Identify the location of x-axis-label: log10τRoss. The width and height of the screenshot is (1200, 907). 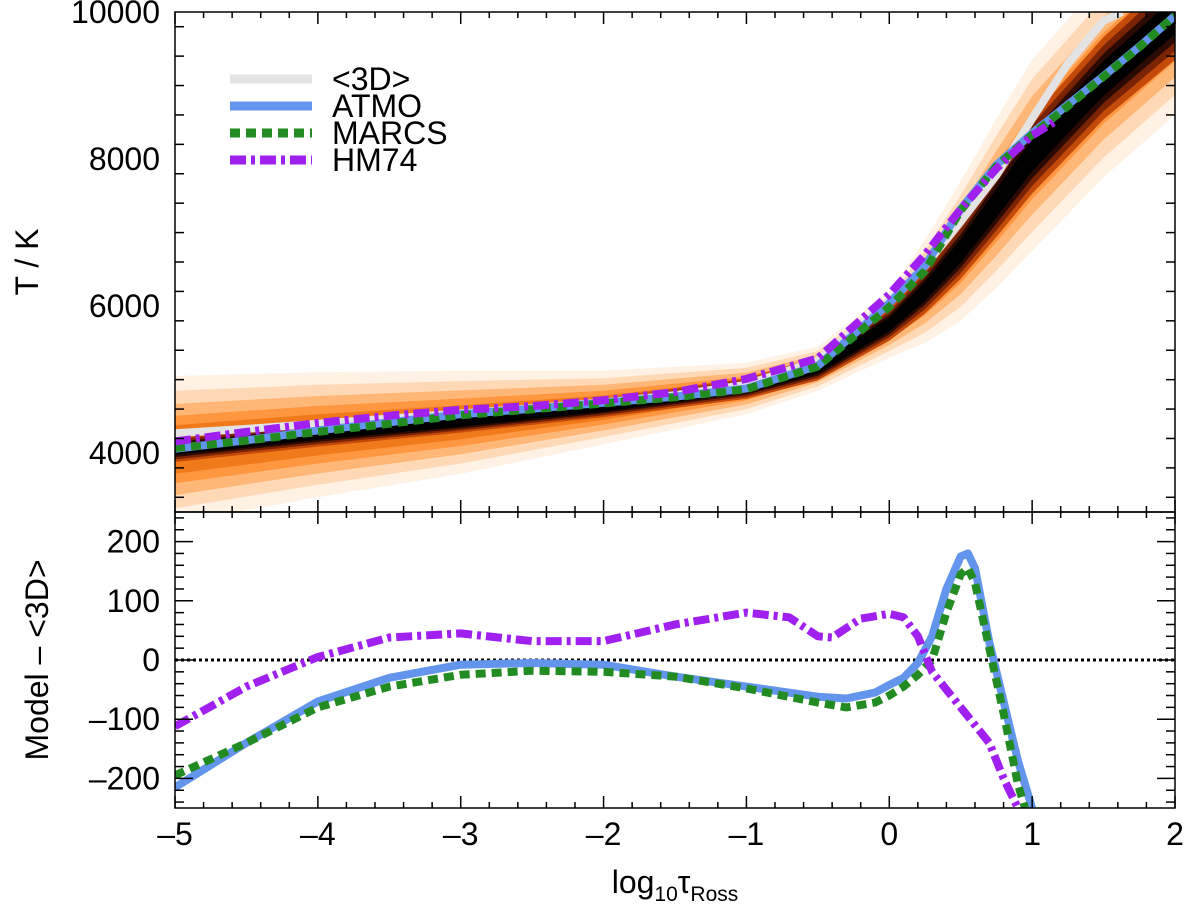
(675, 885).